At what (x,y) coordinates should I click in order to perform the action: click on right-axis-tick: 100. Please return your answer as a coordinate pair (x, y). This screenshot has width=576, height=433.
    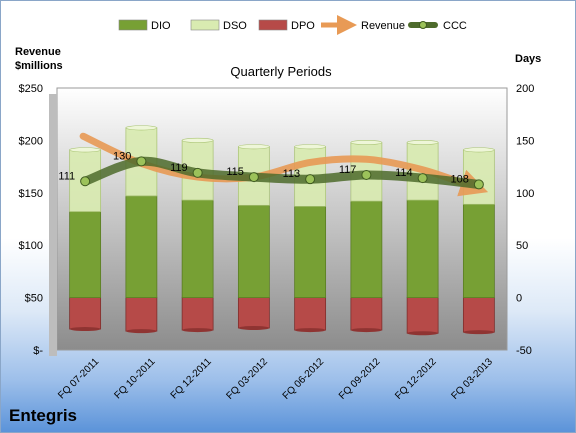
    Looking at the image, I should click on (525, 194).